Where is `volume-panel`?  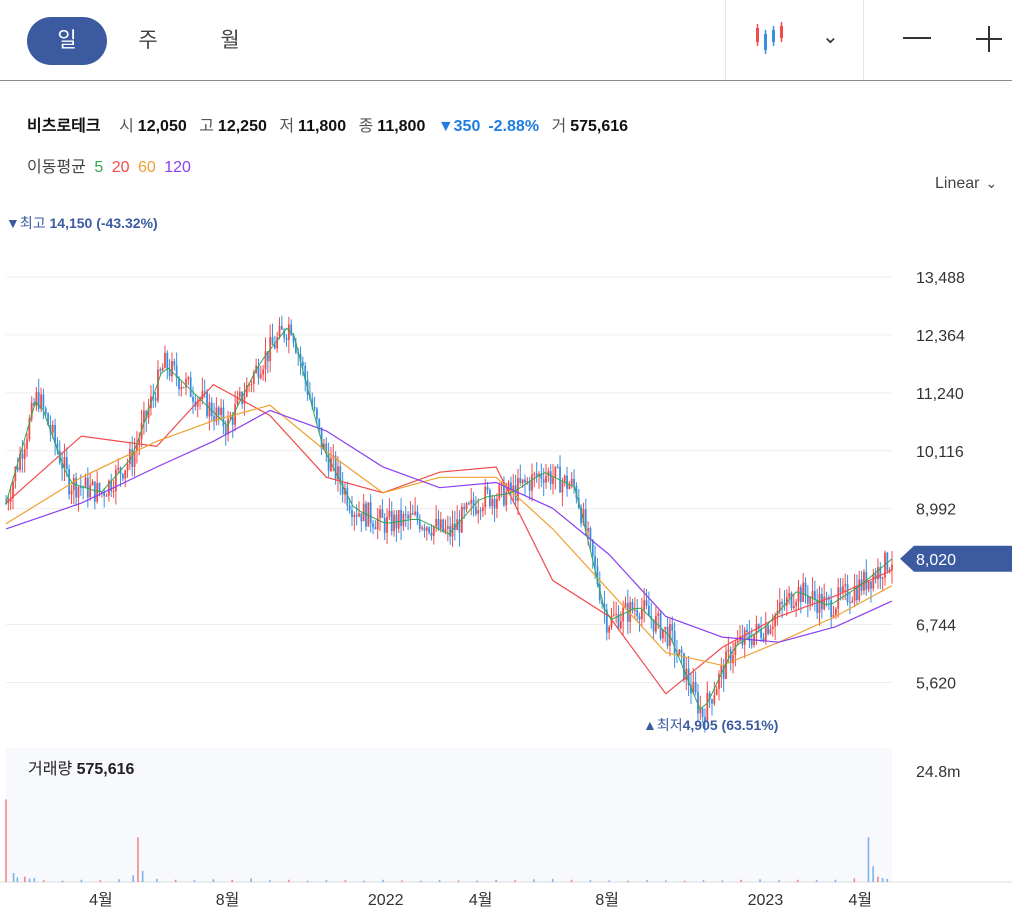
volume-panel is located at coordinates (449, 815).